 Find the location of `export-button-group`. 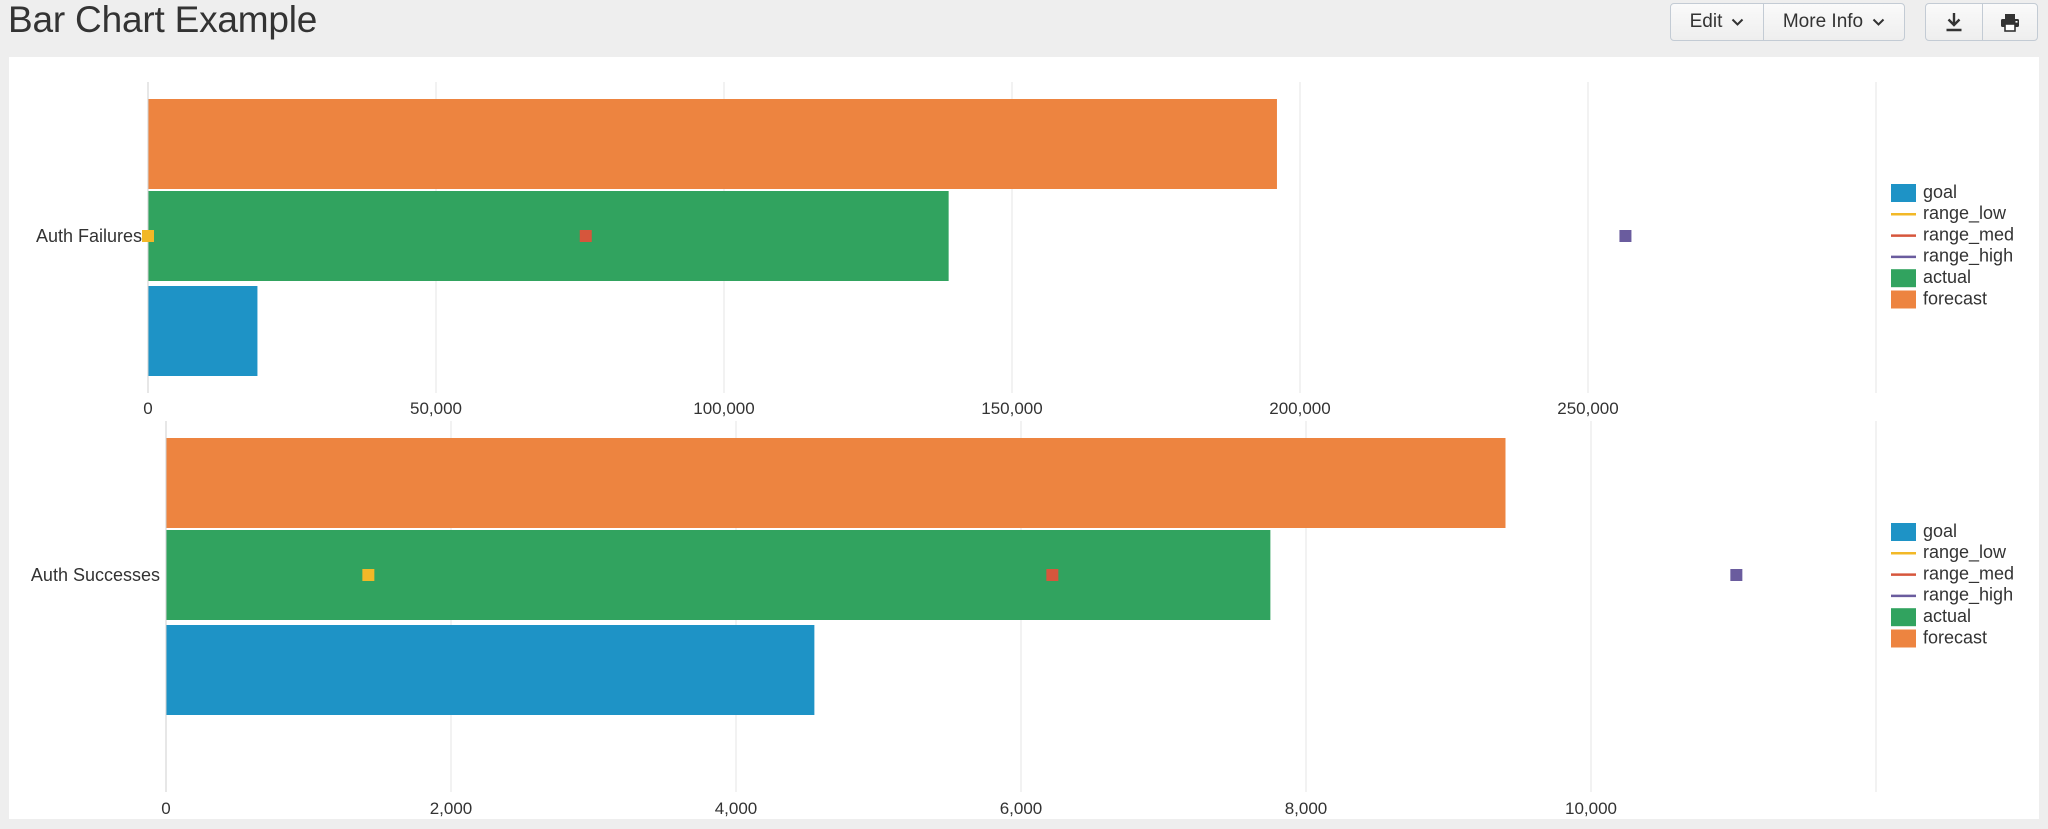

export-button-group is located at coordinates (1981, 22).